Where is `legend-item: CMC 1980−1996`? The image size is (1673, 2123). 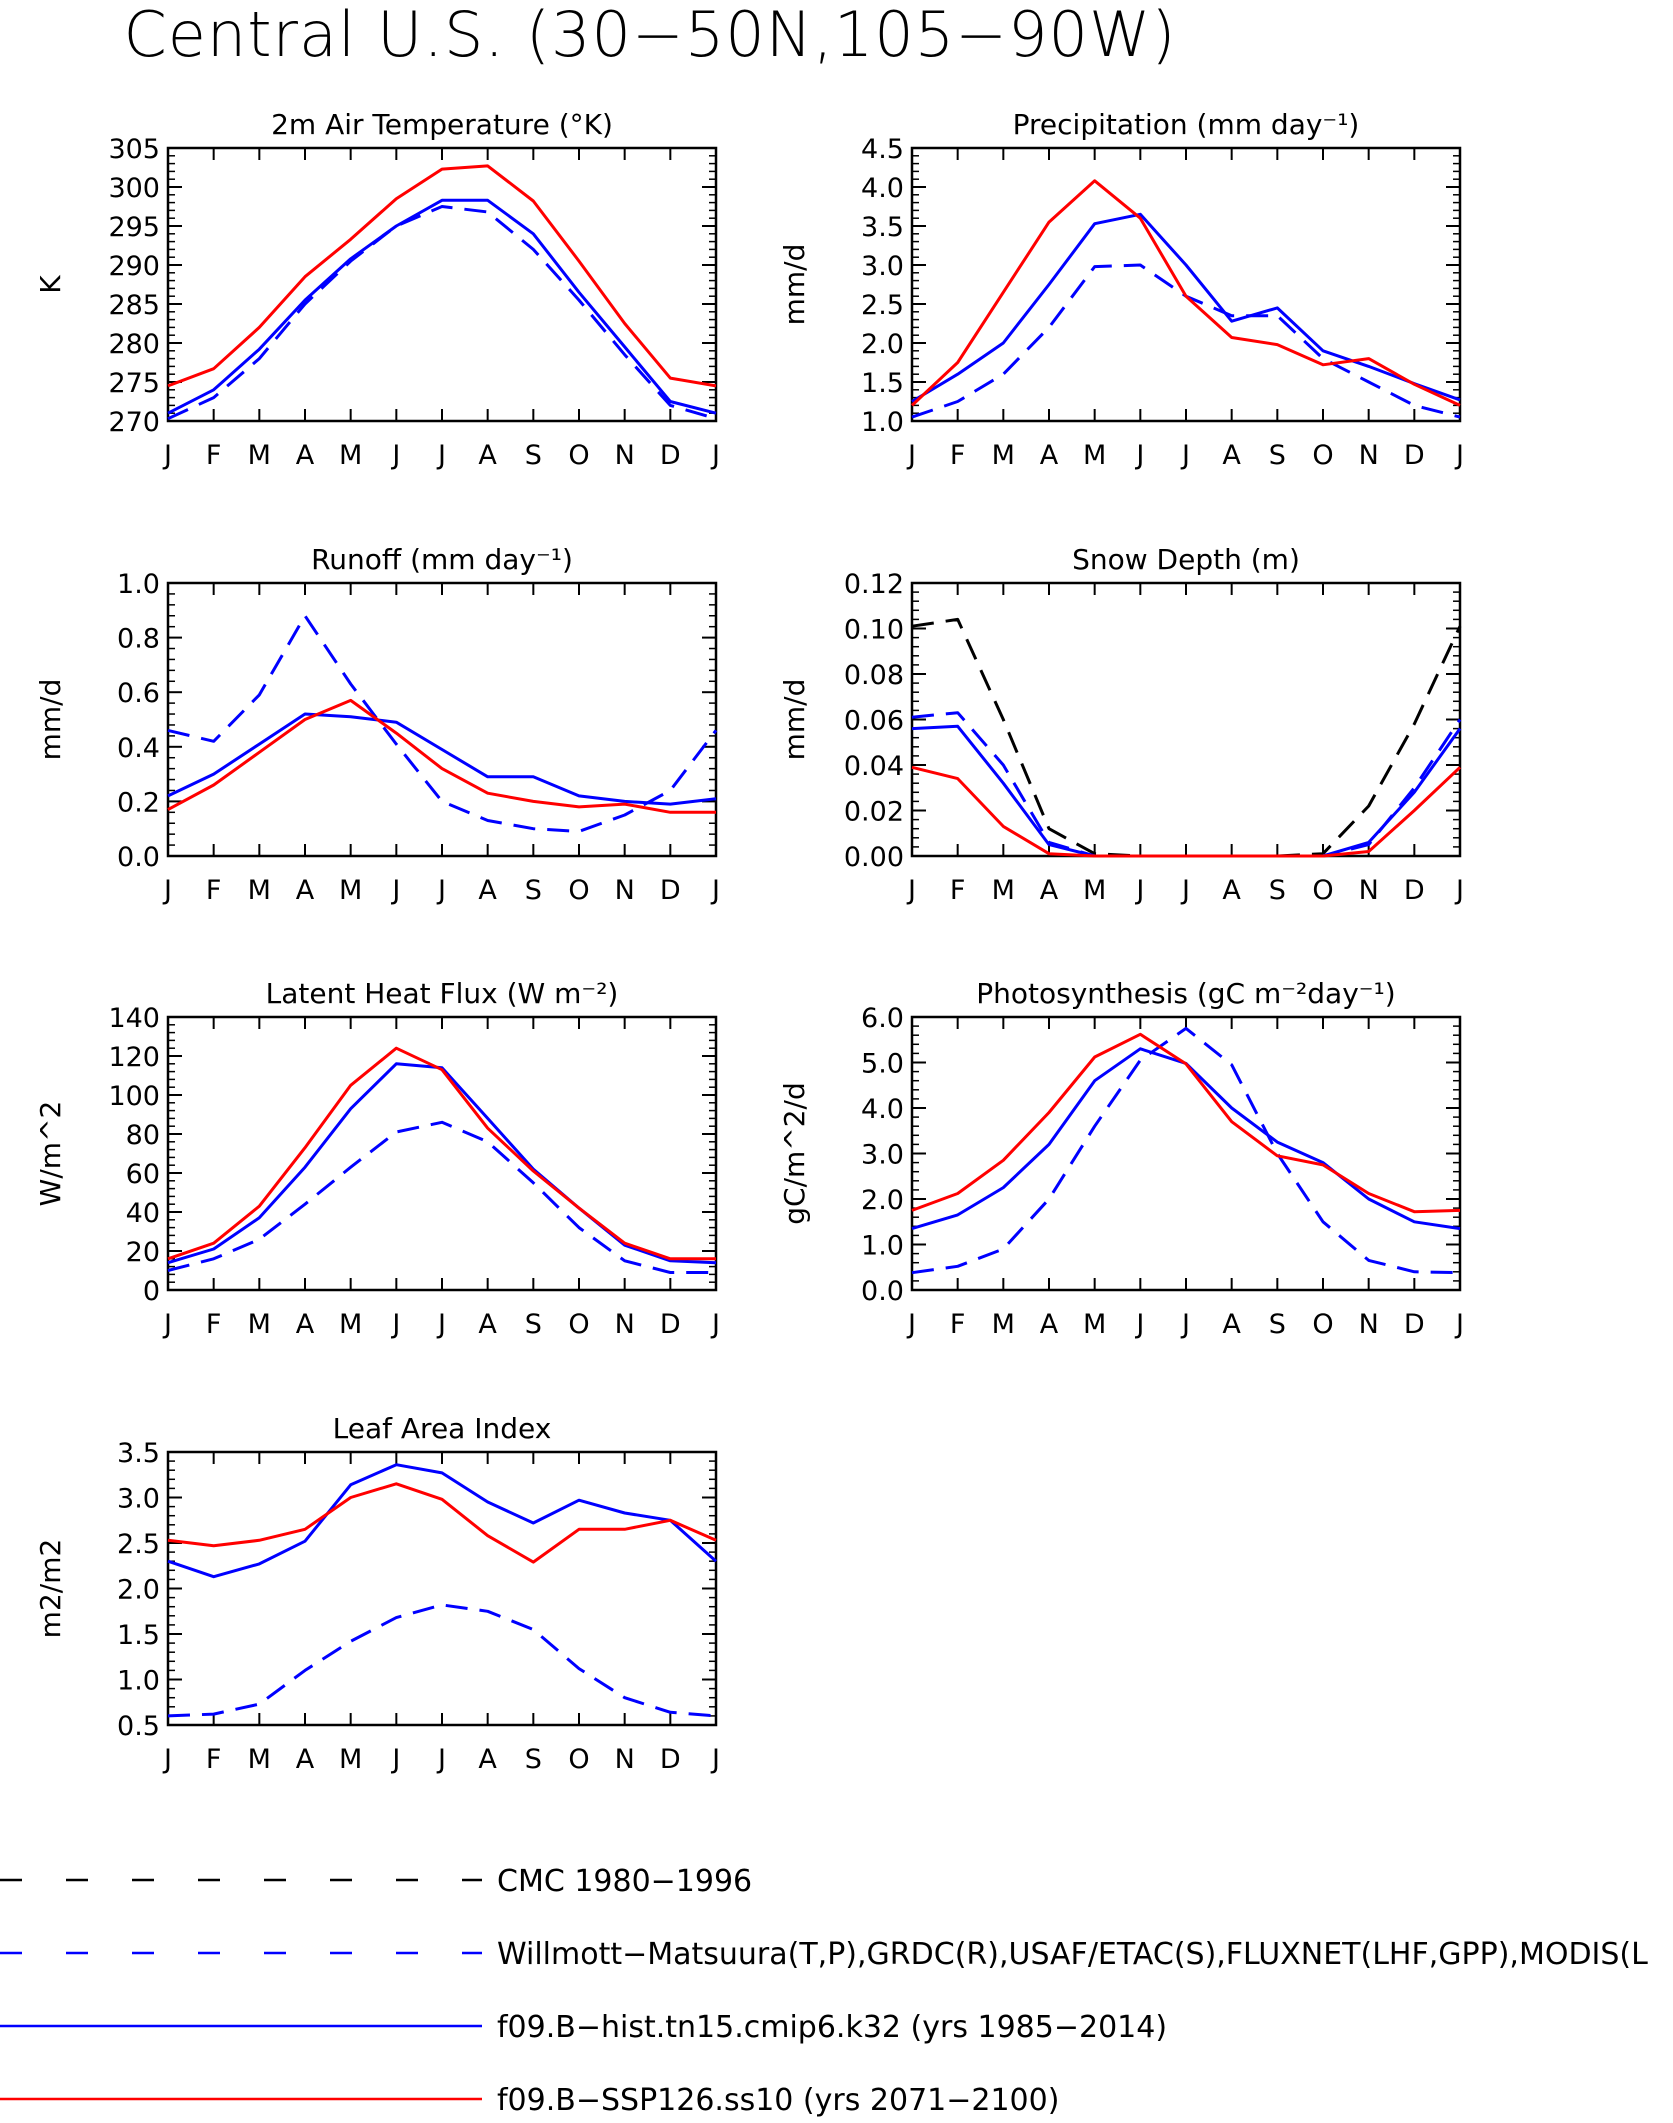 legend-item: CMC 1980−1996 is located at coordinates (376, 1881).